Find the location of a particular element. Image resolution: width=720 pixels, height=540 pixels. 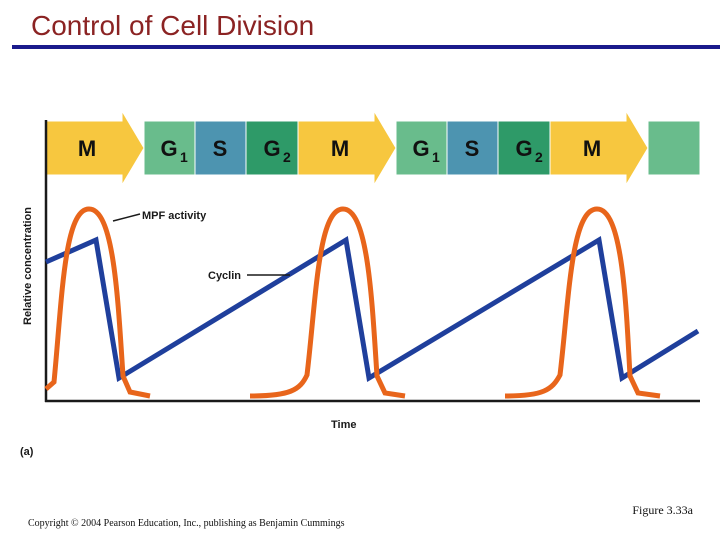

phase-s-block is located at coordinates (472, 148).